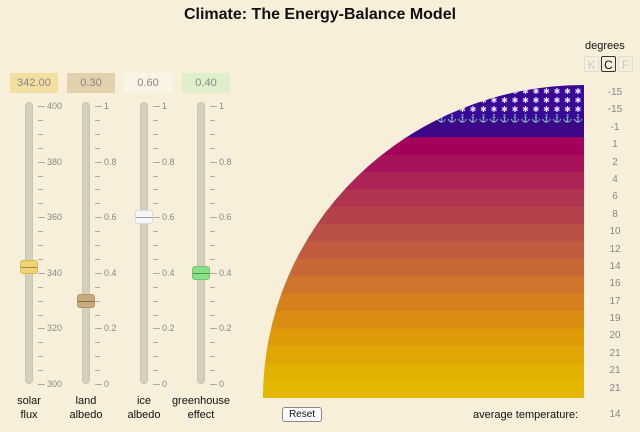 This screenshot has width=640, height=432. I want to click on land-slider-track, so click(86, 243).